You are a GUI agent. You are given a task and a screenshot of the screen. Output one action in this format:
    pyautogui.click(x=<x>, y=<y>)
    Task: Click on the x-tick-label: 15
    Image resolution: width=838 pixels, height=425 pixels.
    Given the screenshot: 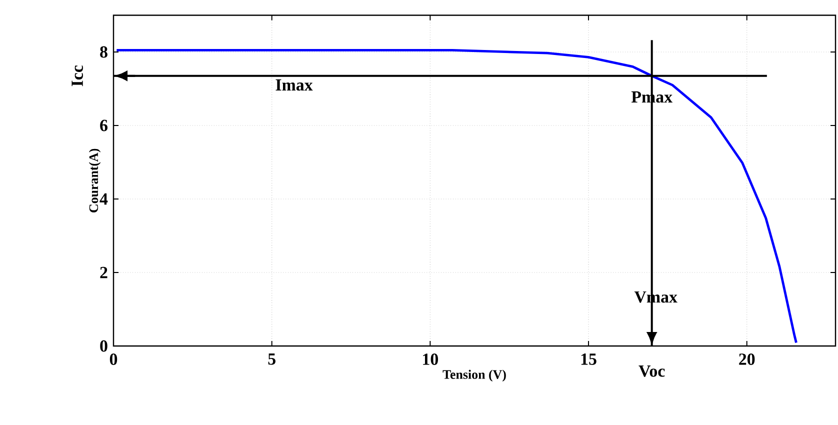 What is the action you would take?
    pyautogui.click(x=588, y=359)
    